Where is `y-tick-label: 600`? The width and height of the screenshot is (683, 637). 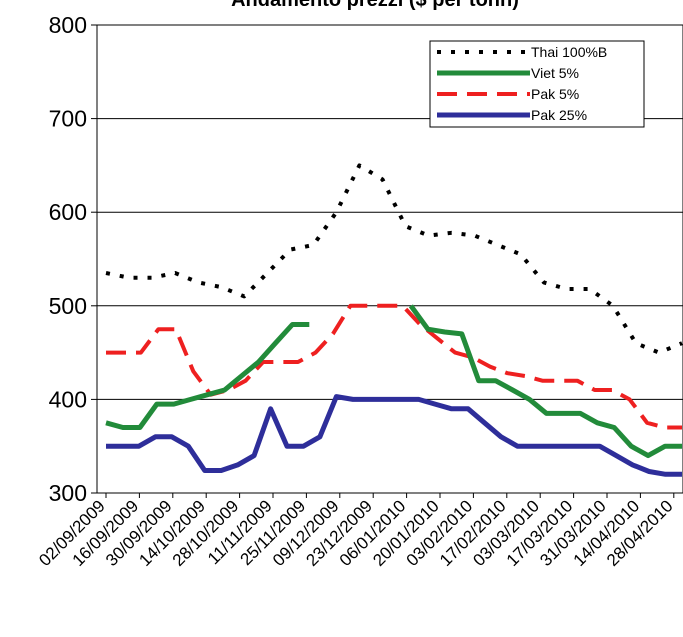 y-tick-label: 600 is located at coordinates (68, 212).